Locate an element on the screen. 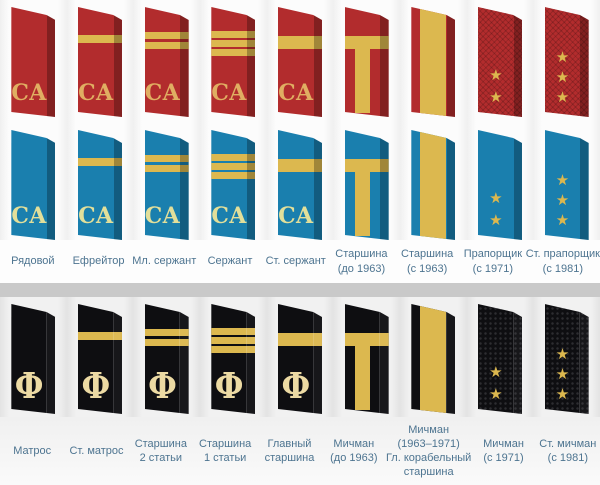  rank-label: Главный старшина is located at coordinates (289, 451).